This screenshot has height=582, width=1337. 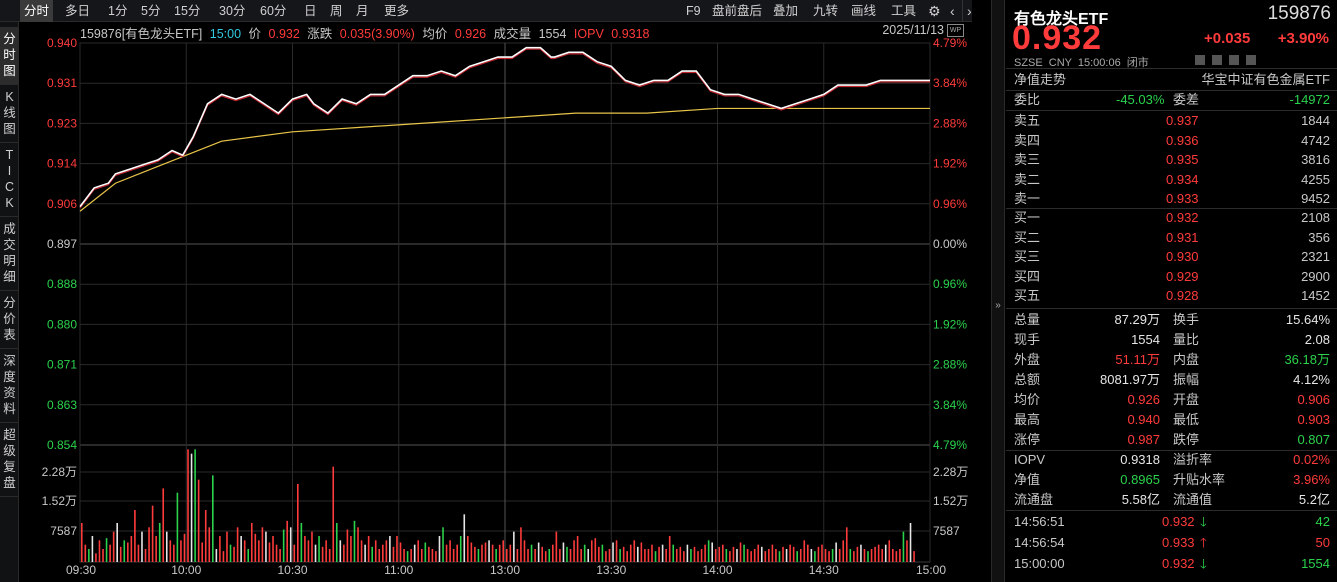 What do you see at coordinates (151, 11) in the screenshot?
I see `period-tab: 5分` at bounding box center [151, 11].